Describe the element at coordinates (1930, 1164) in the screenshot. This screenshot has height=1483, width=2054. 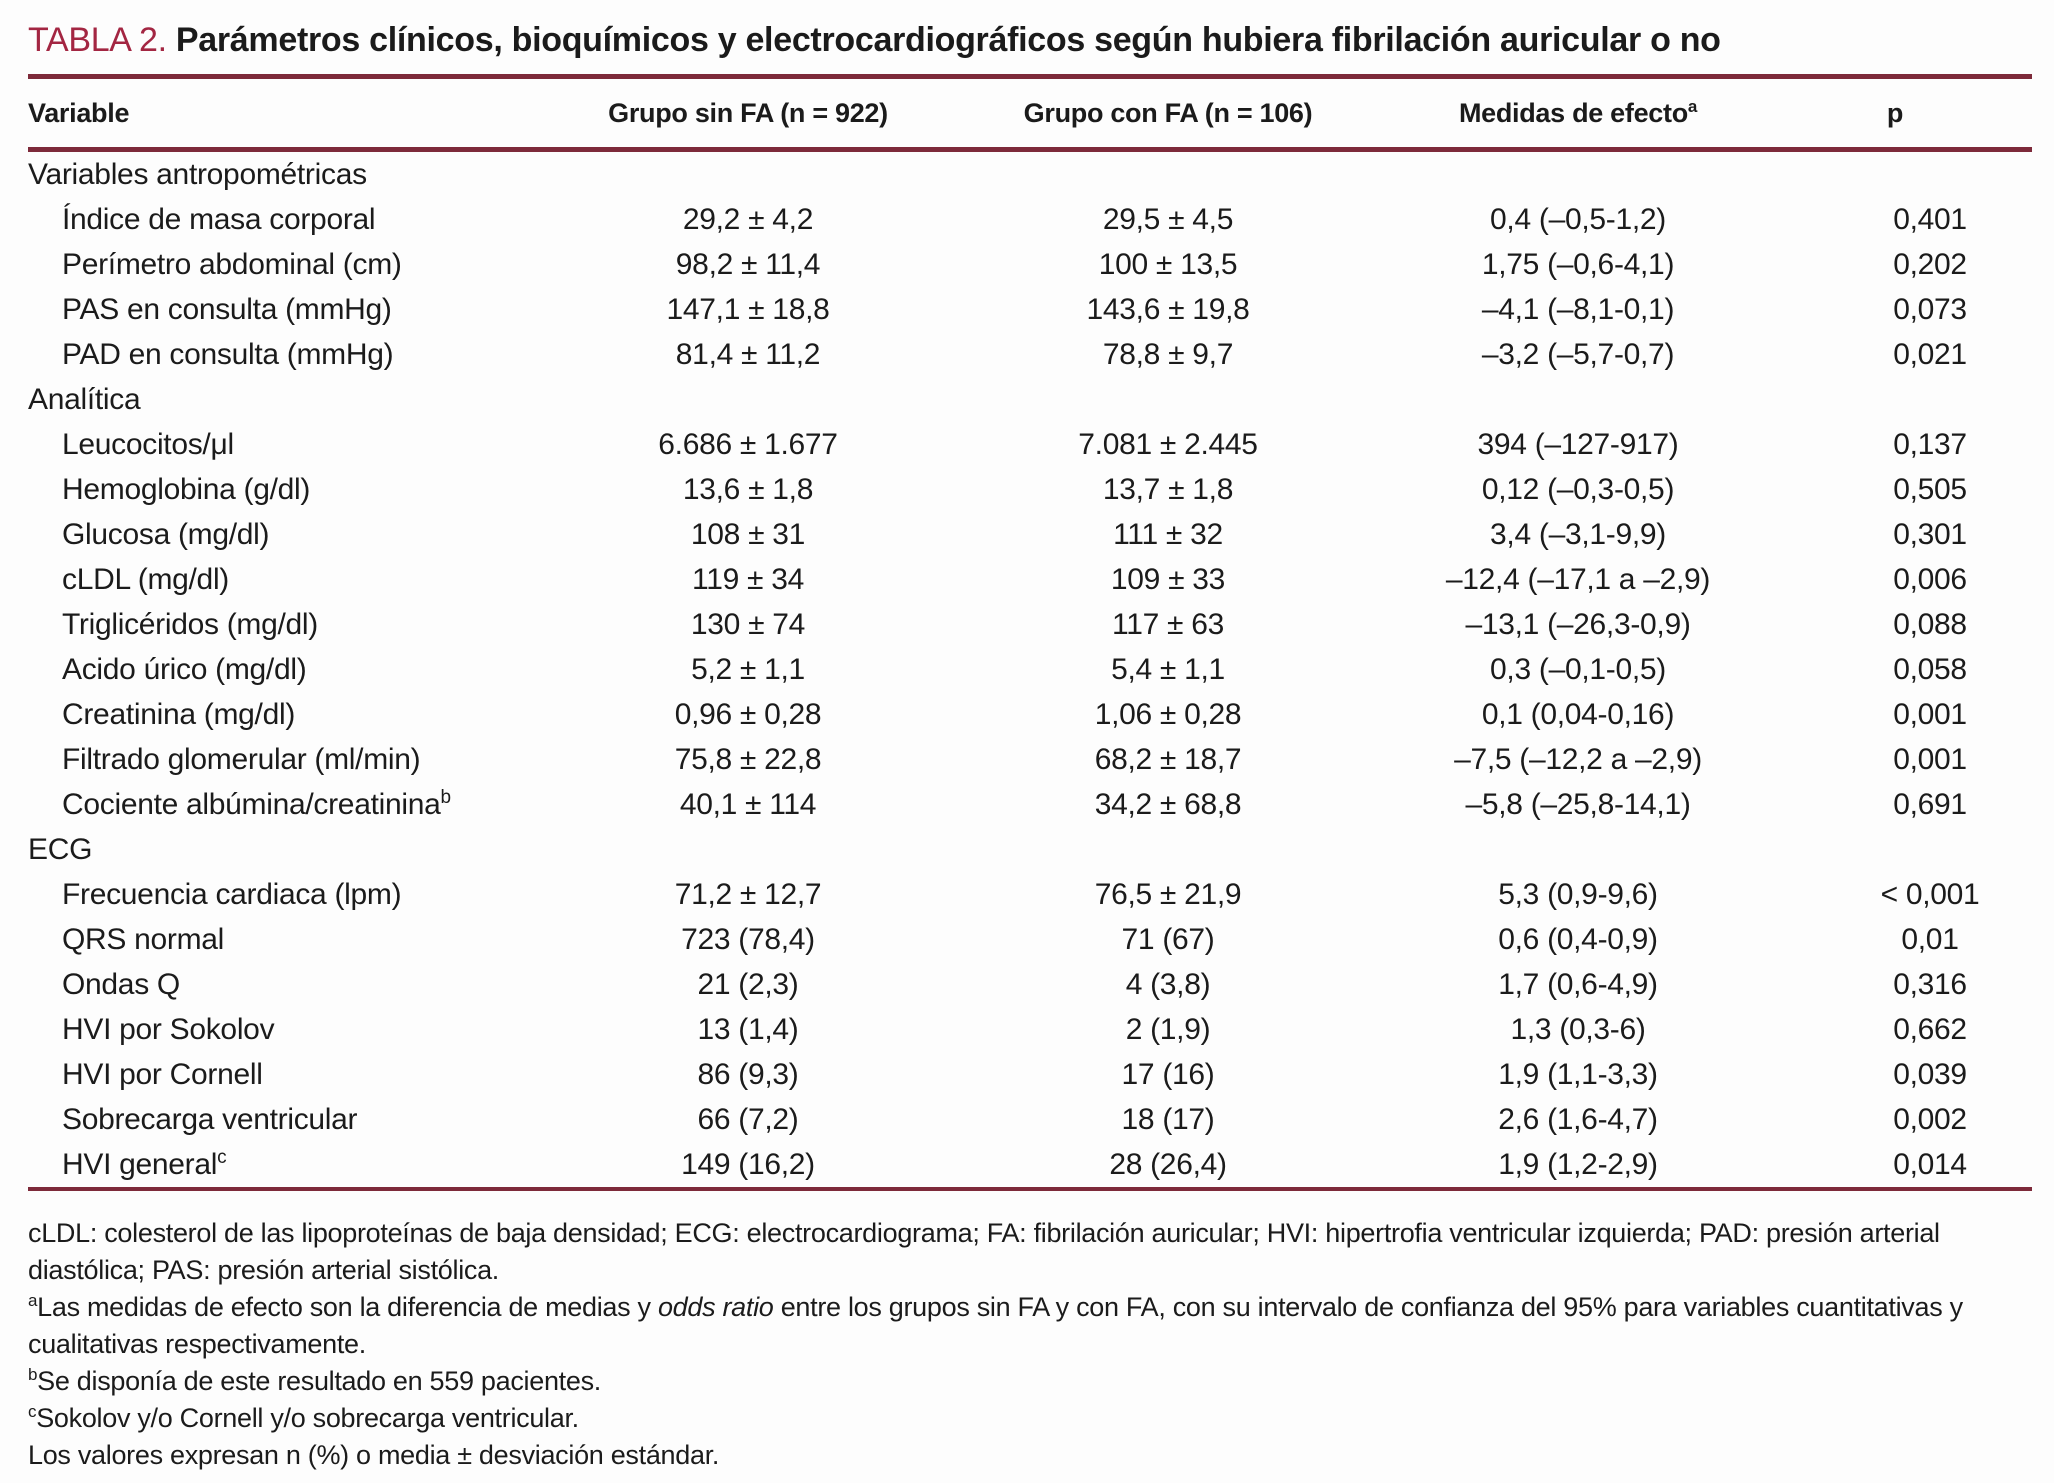
I see `p-cell: 0,014` at that location.